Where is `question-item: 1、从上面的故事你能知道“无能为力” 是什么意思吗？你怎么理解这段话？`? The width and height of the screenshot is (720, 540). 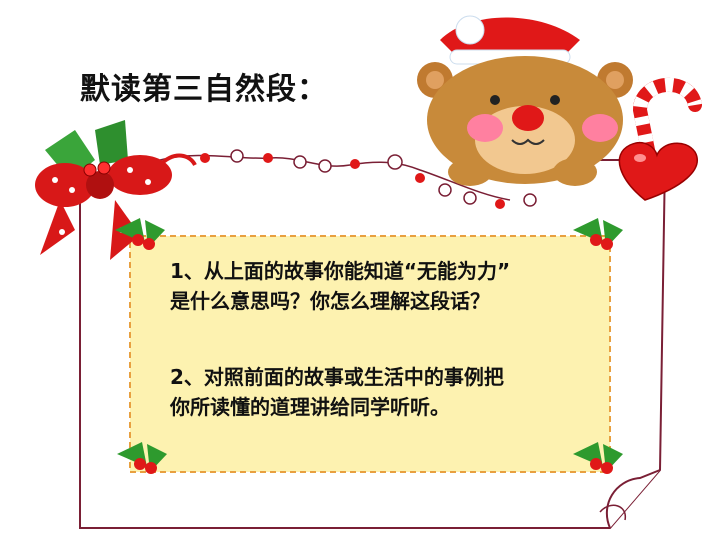 question-item: 1、从上面的故事你能知道“无能为力” 是什么意思吗？你怎么理解这段话？ is located at coordinates (380, 286).